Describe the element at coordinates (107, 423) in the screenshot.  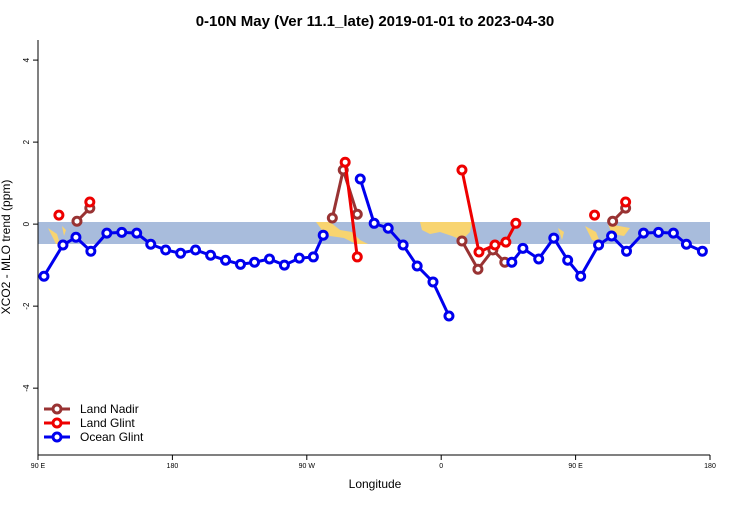
I see `legend-label: Land Glint` at that location.